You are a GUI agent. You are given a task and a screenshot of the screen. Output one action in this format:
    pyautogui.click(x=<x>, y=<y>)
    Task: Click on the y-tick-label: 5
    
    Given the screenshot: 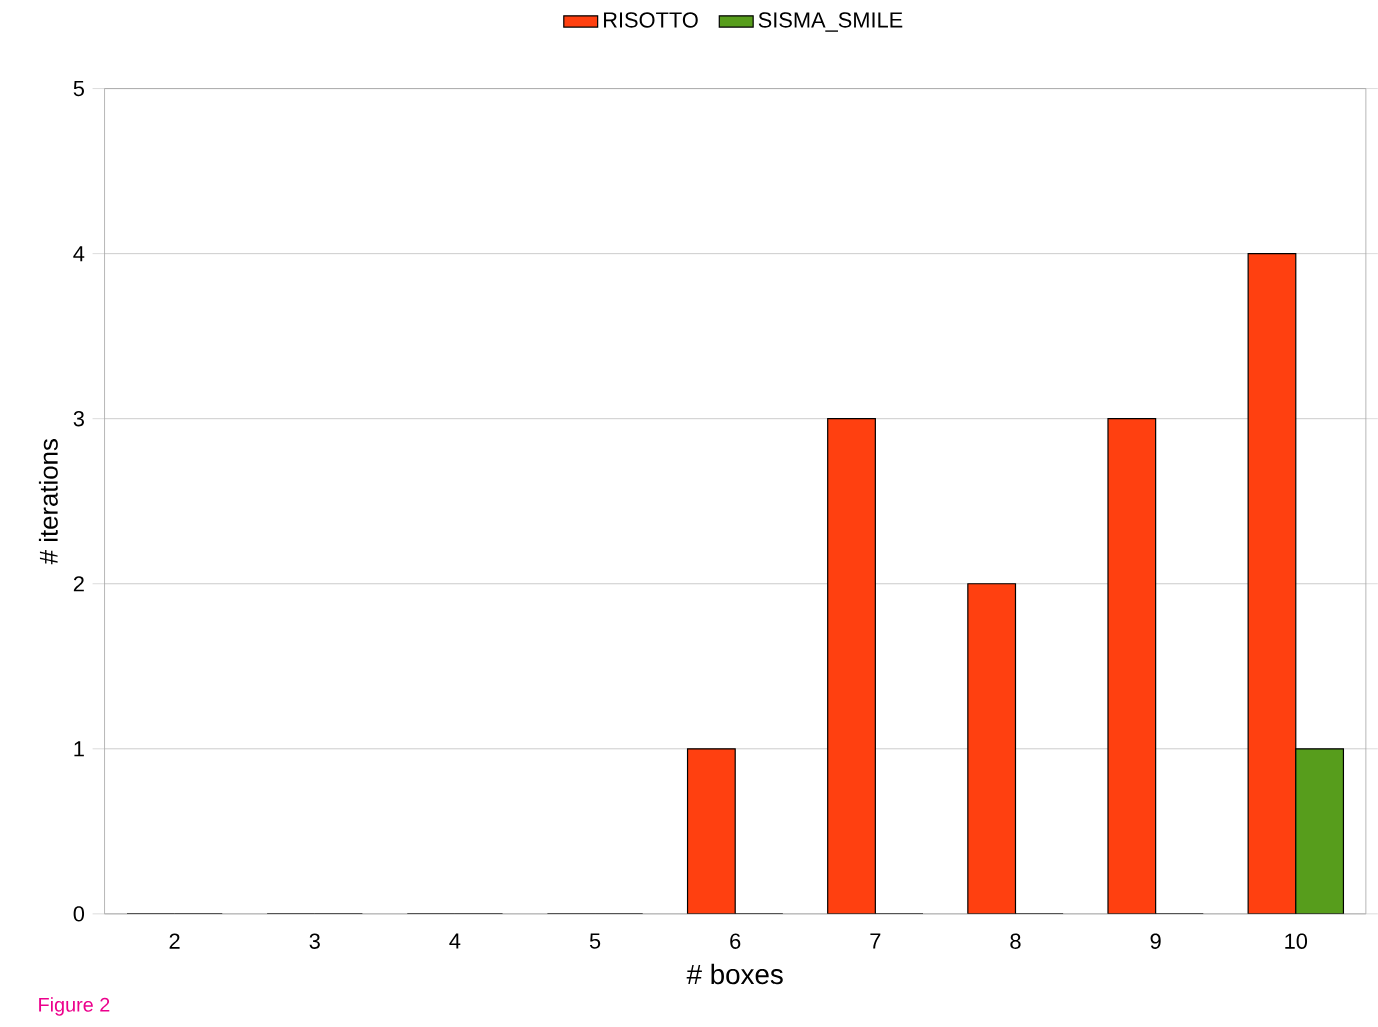 What is the action you would take?
    pyautogui.click(x=78, y=88)
    